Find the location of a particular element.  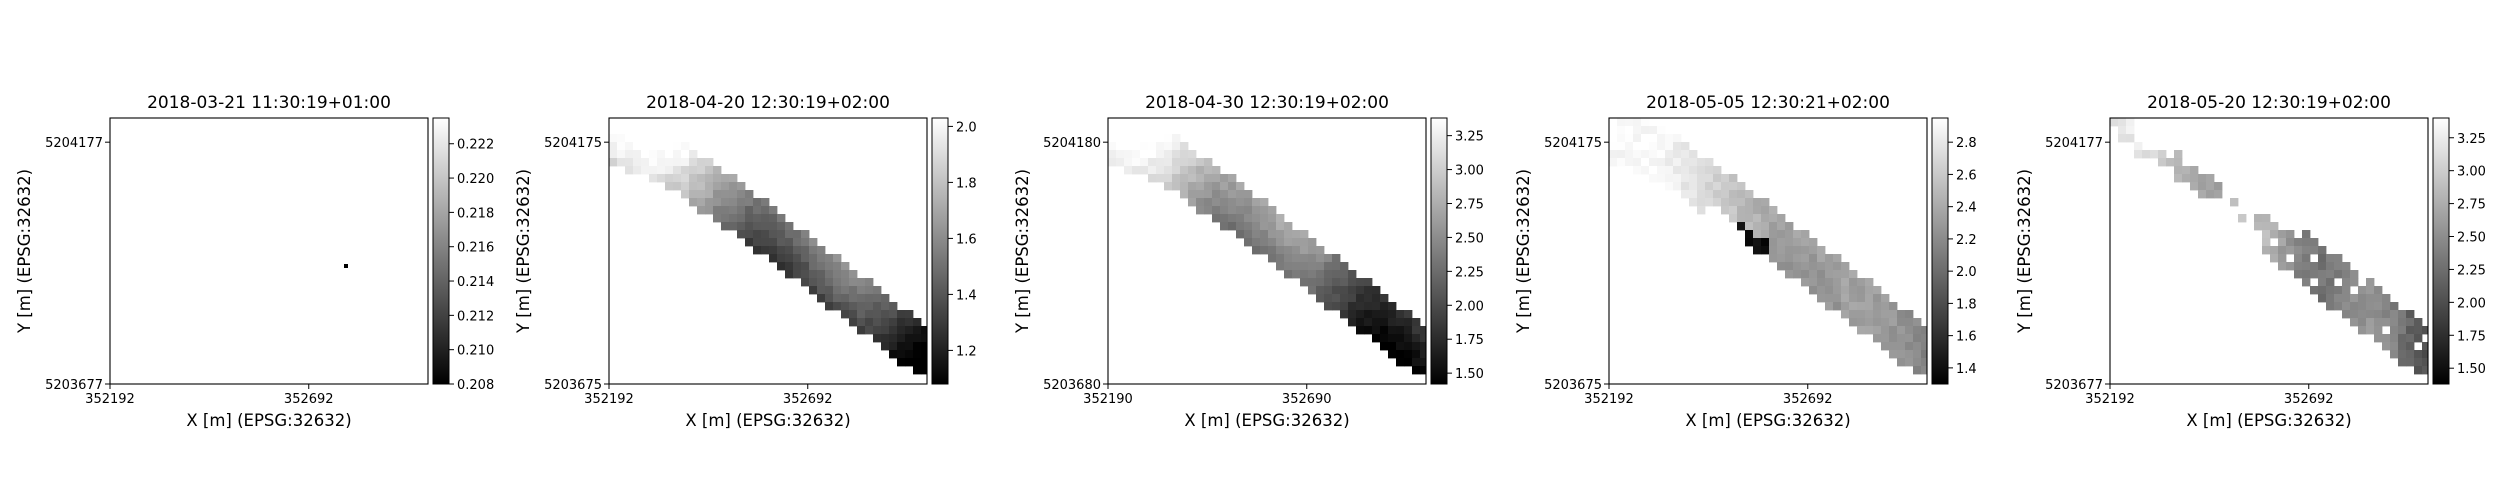

colorbar-tick-label: 2.0 is located at coordinates (966, 127).